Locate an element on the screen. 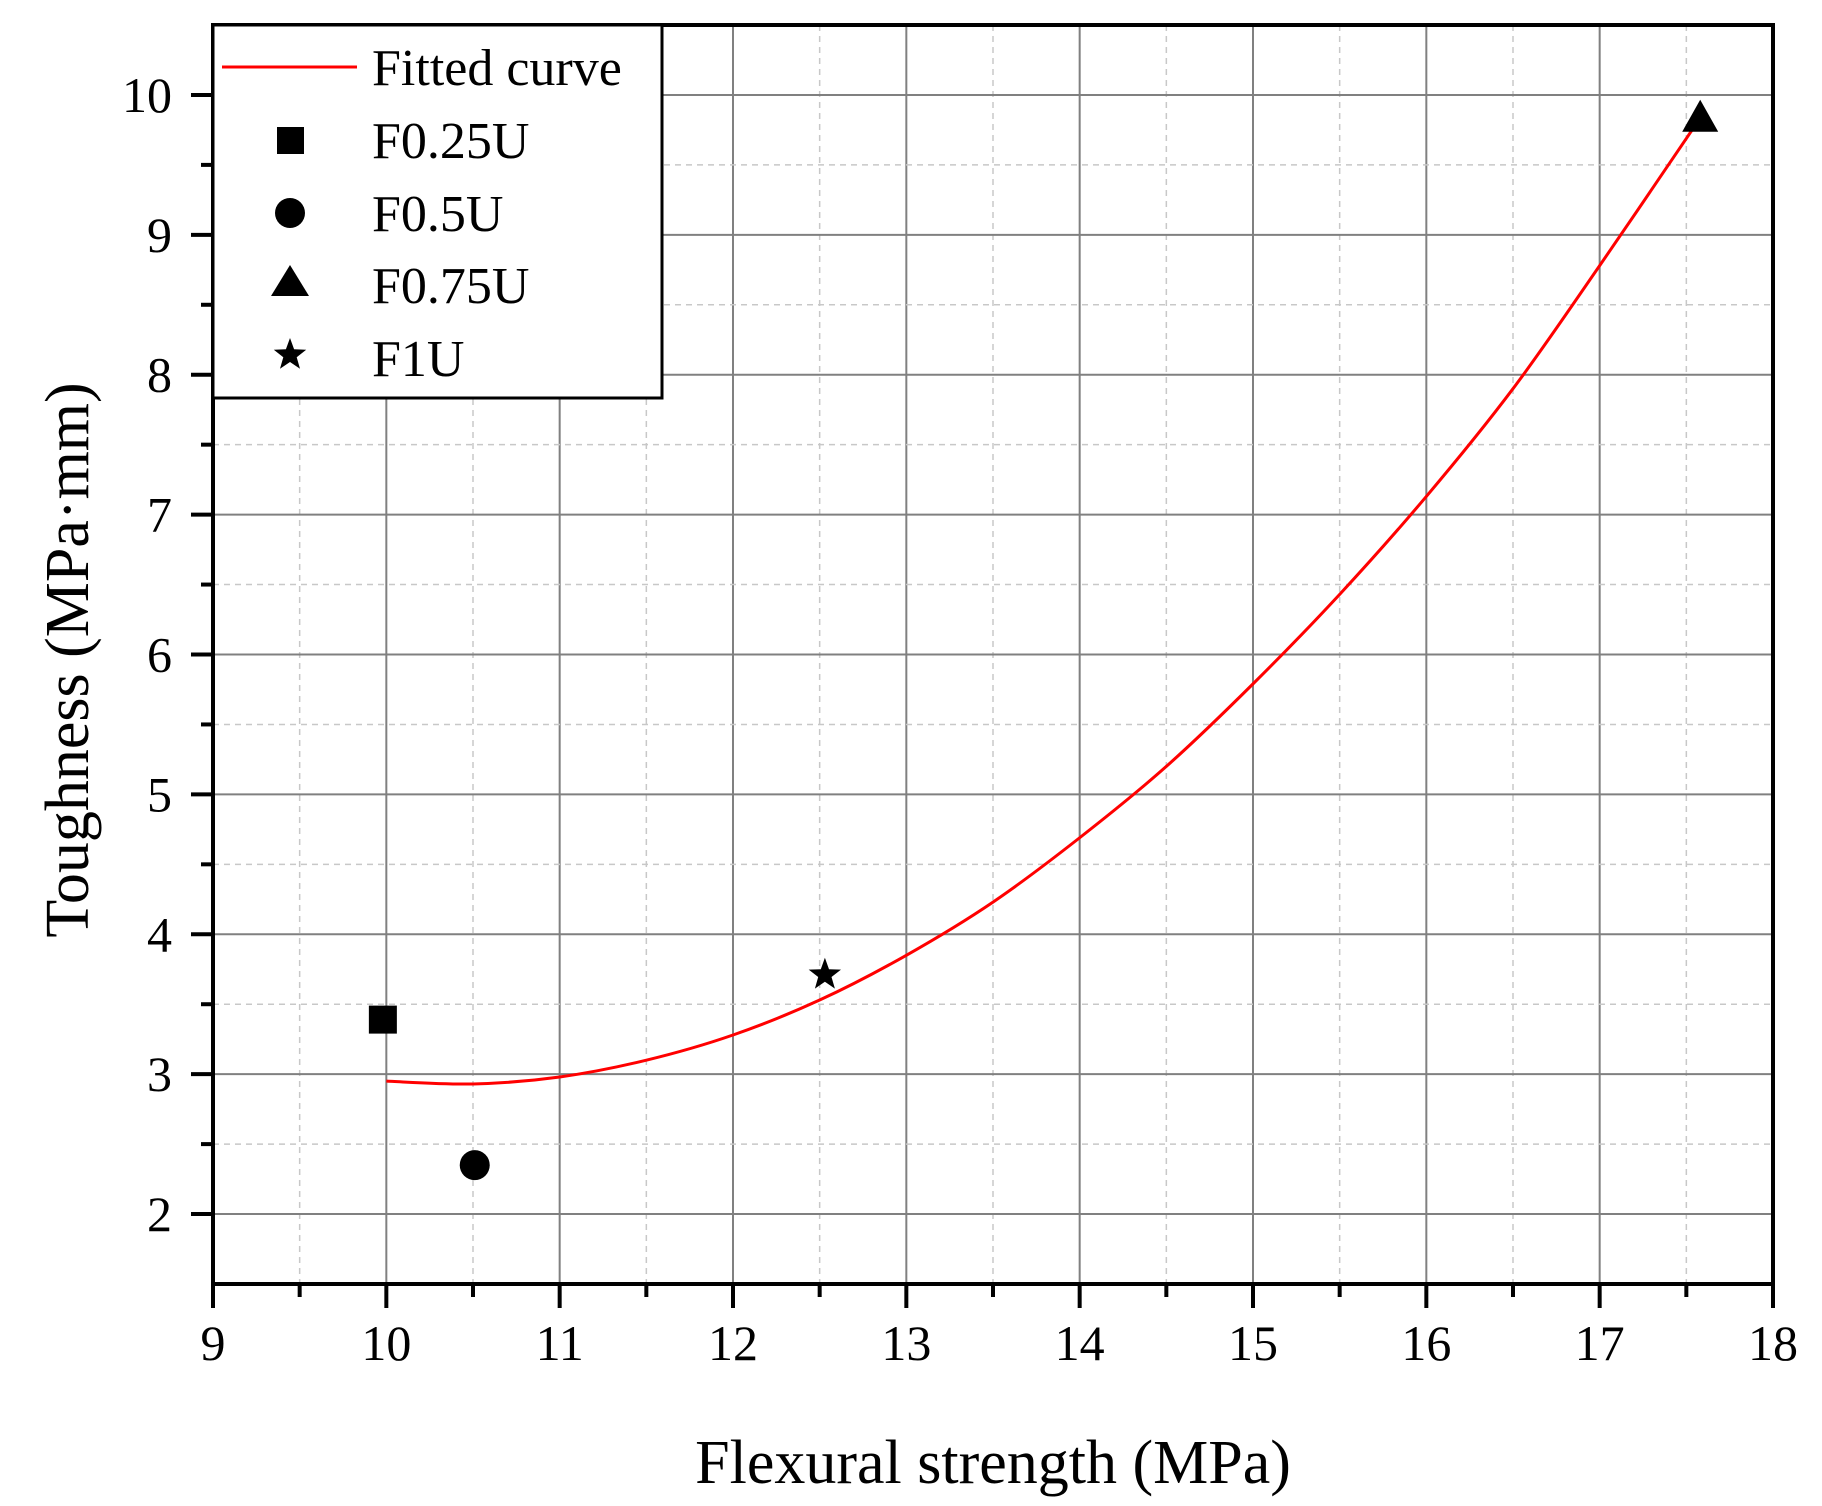 Image resolution: width=1822 pixels, height=1506 pixels. x-tick-label: 14 is located at coordinates (1080, 1343).